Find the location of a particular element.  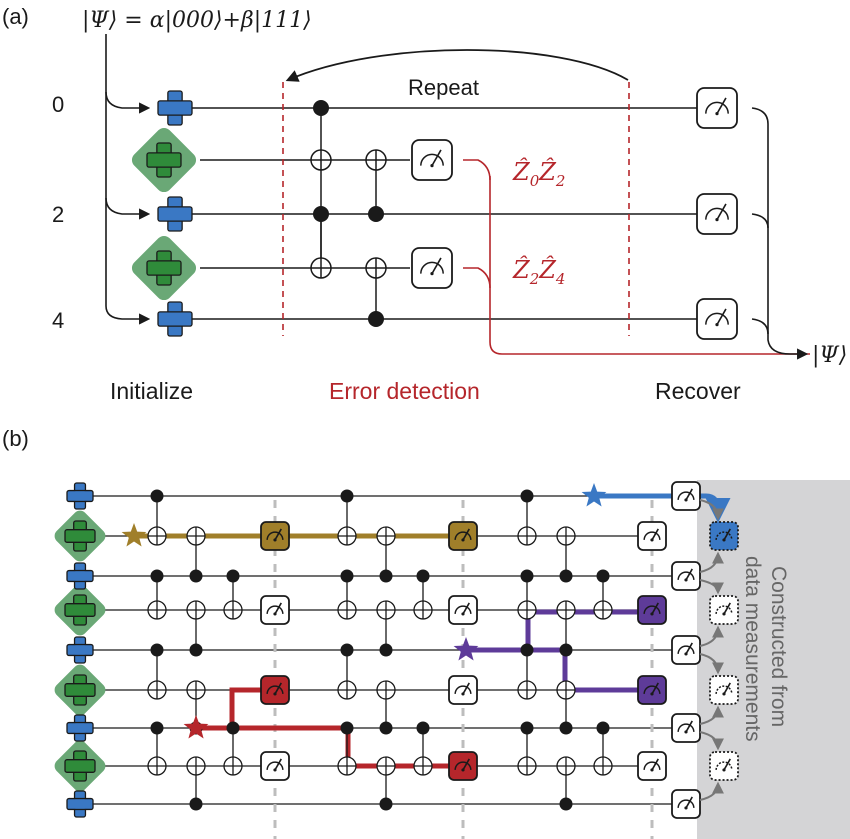

red-error-path-lower is located at coordinates (329, 747).